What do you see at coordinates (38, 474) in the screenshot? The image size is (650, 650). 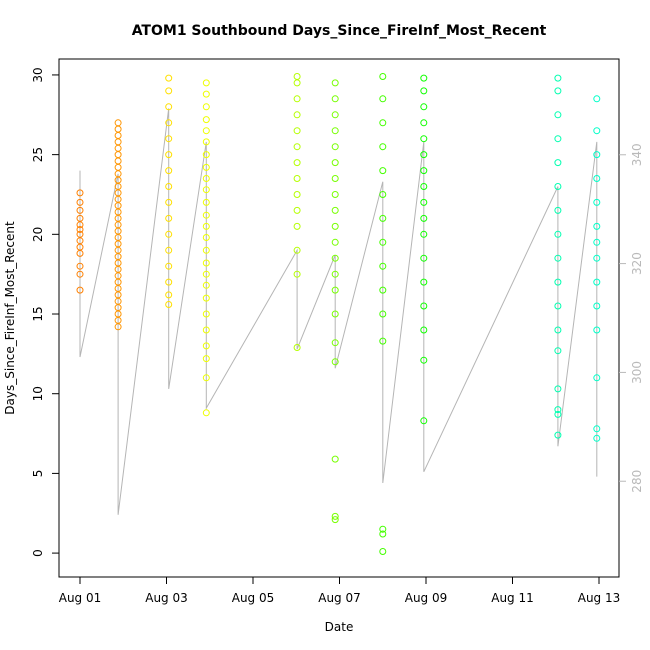 I see `y-left-tick-label: 5` at bounding box center [38, 474].